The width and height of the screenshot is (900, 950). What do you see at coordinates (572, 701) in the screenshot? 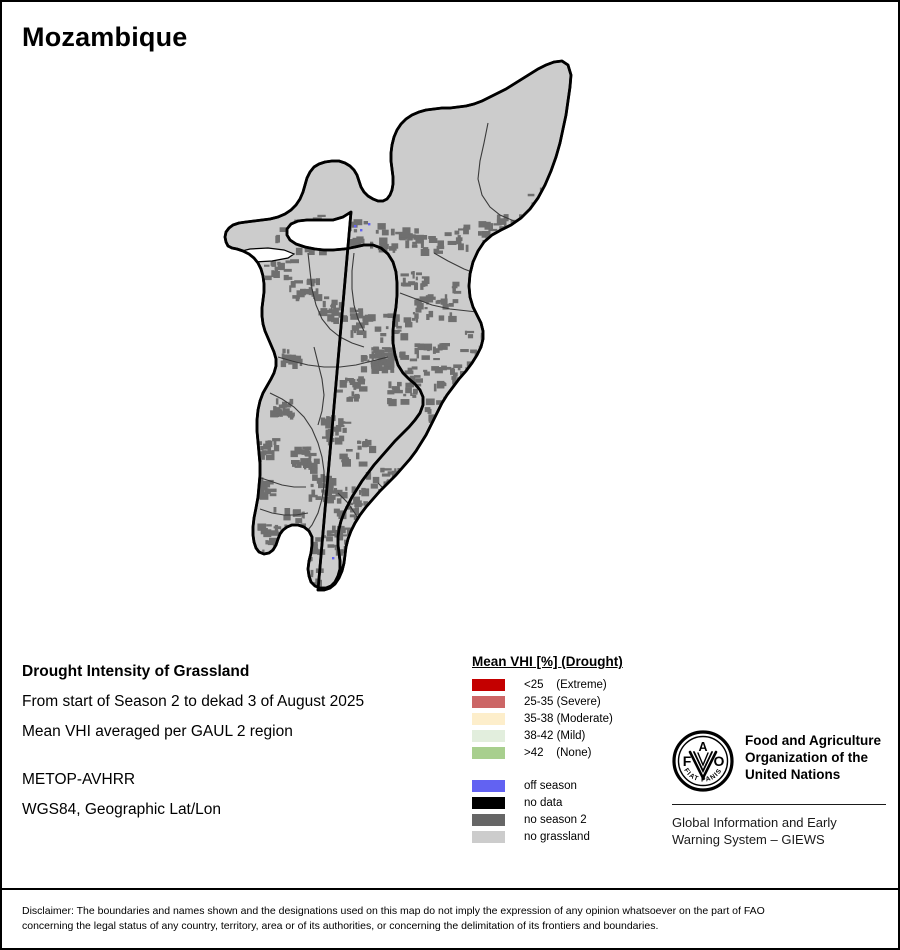
I see `legend-item-severe: 25-35 (Severe)` at bounding box center [572, 701].